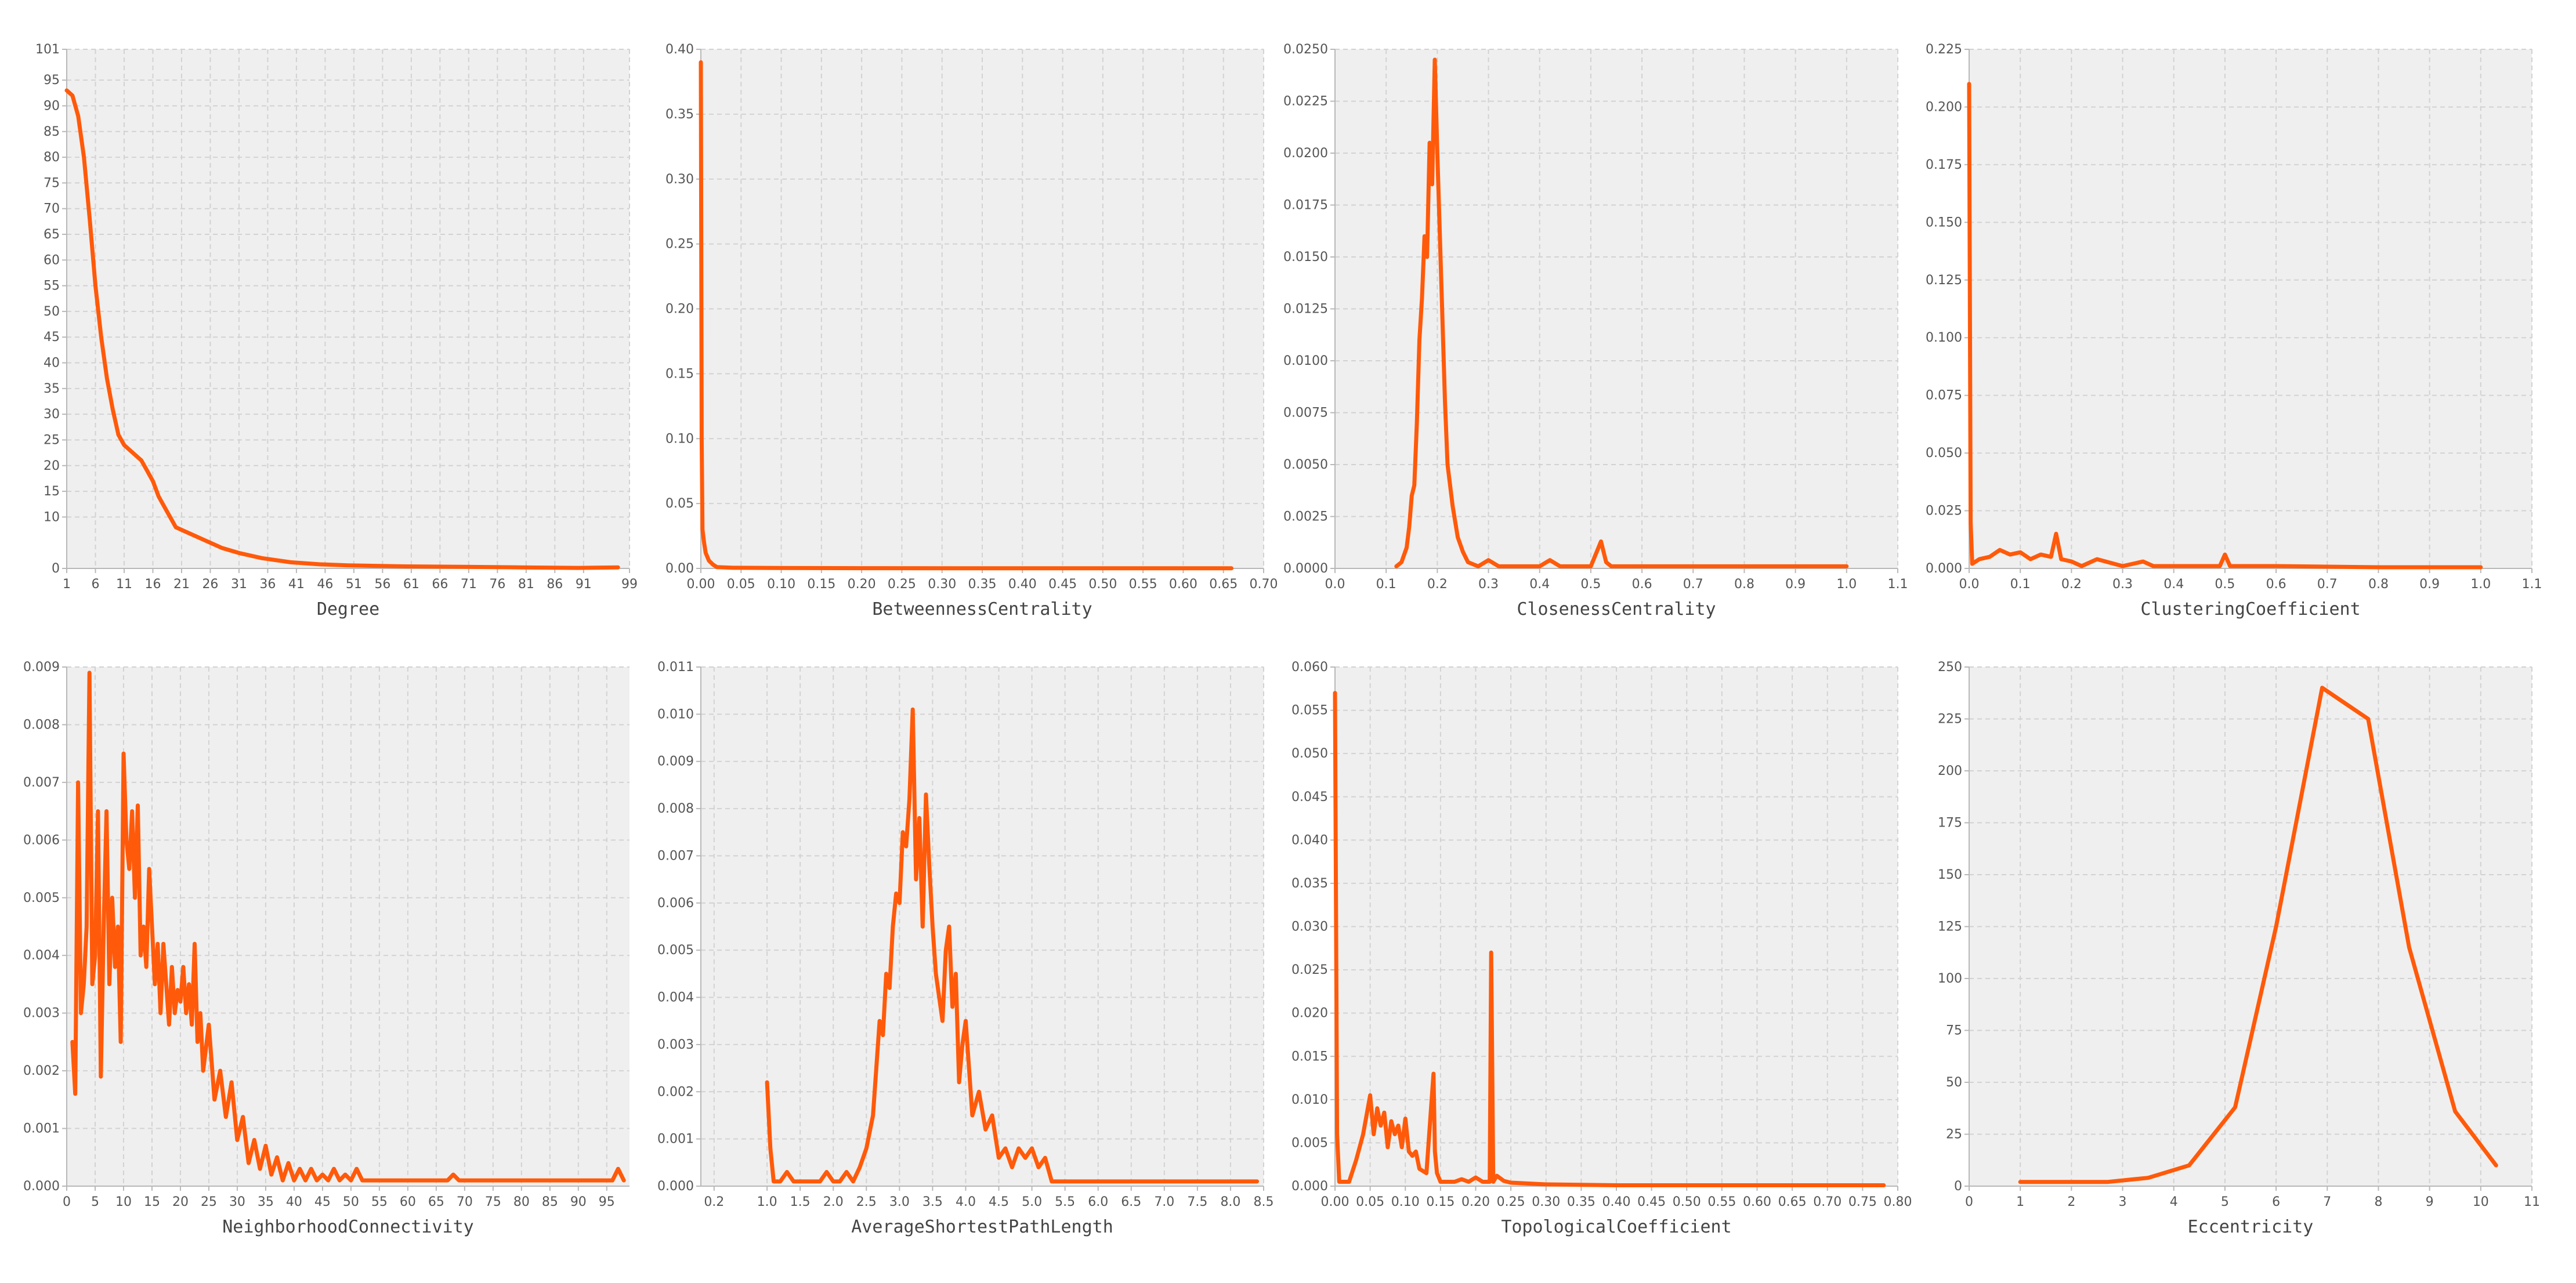  What do you see at coordinates (1305, 257) in the screenshot?
I see `y-tick-label: 0.0150` at bounding box center [1305, 257].